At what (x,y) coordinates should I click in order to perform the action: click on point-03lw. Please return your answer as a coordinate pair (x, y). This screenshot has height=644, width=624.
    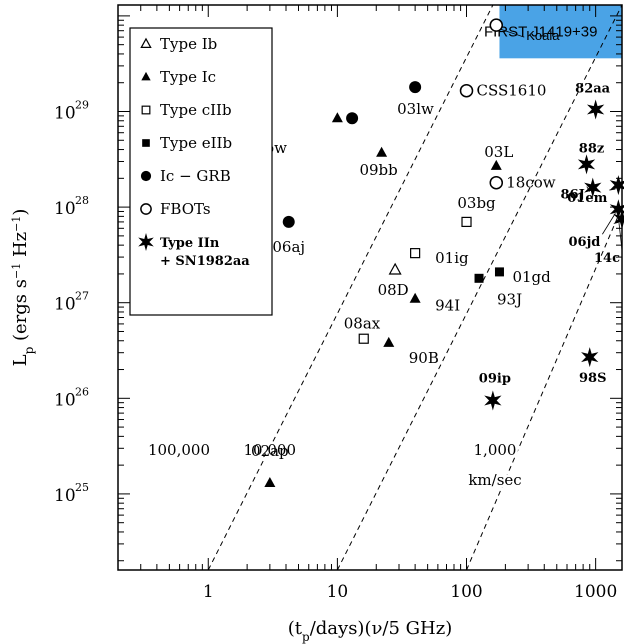
    Looking at the image, I should click on (415, 87).